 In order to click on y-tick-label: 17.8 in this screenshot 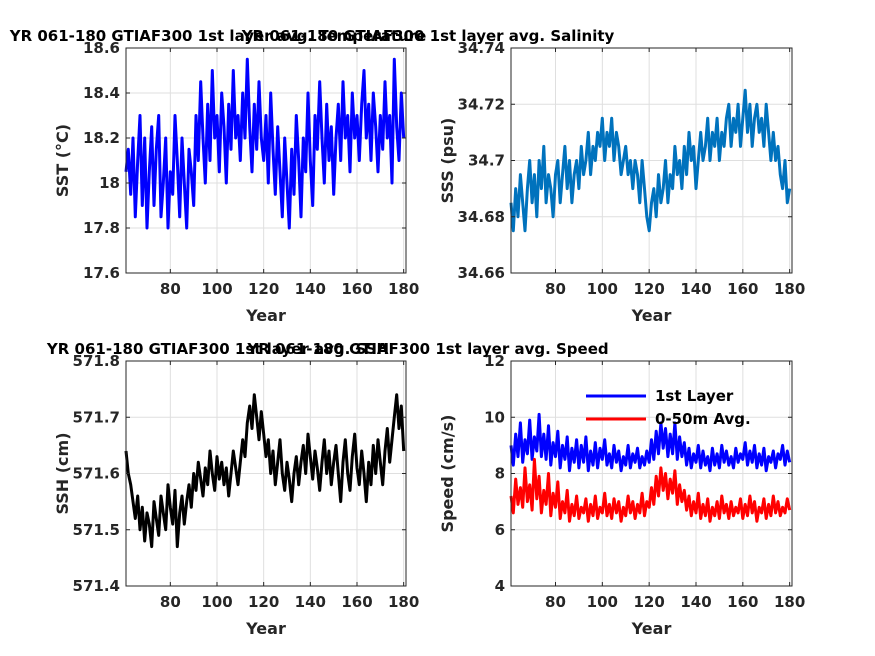, I will do `click(101, 228)`.